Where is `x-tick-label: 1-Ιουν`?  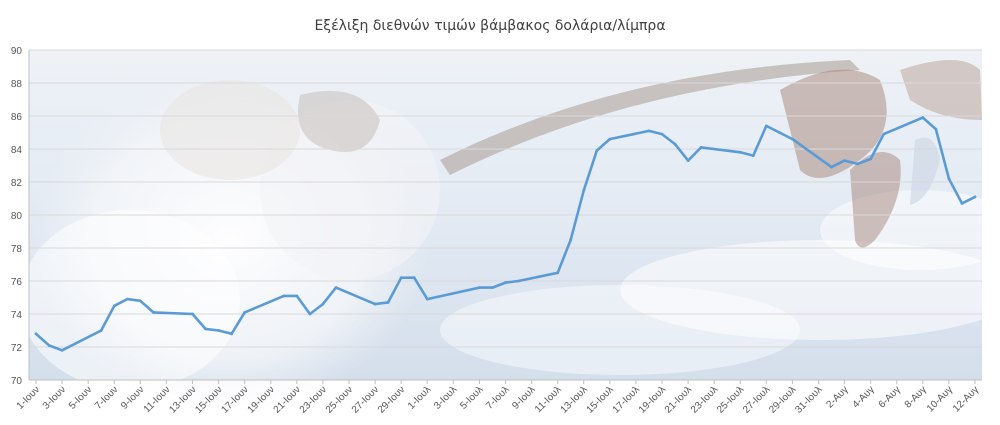 x-tick-label: 1-Ιουν is located at coordinates (28, 397).